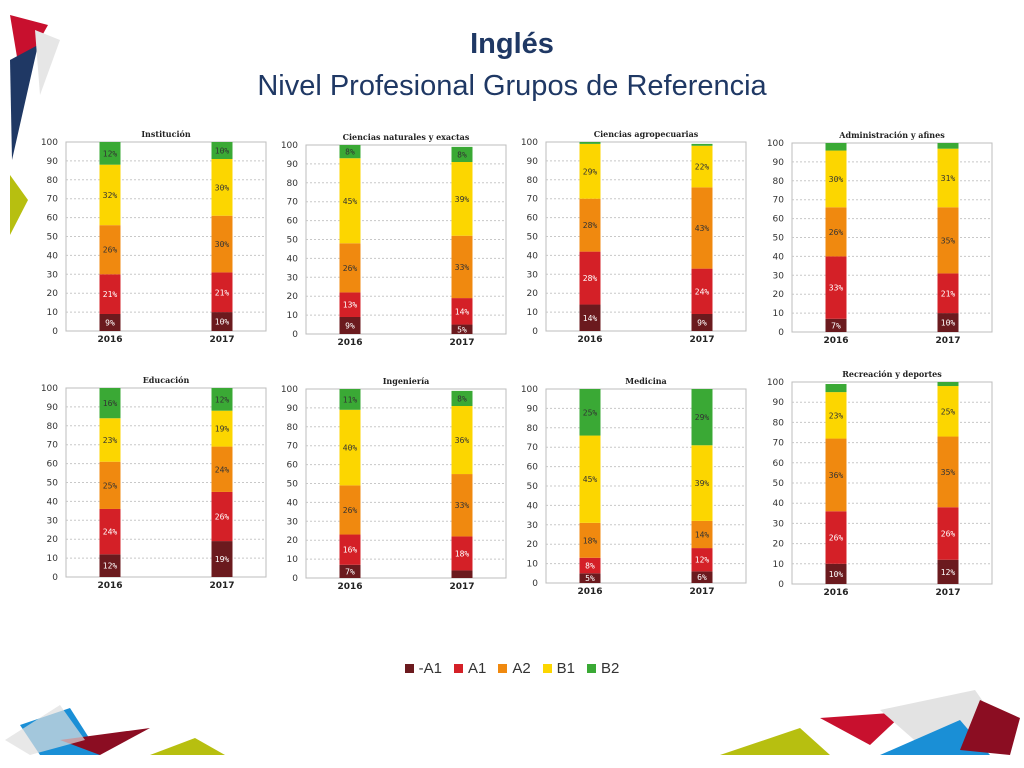 This screenshot has width=1024, height=768. I want to click on data-label: 12%, so click(702, 560).